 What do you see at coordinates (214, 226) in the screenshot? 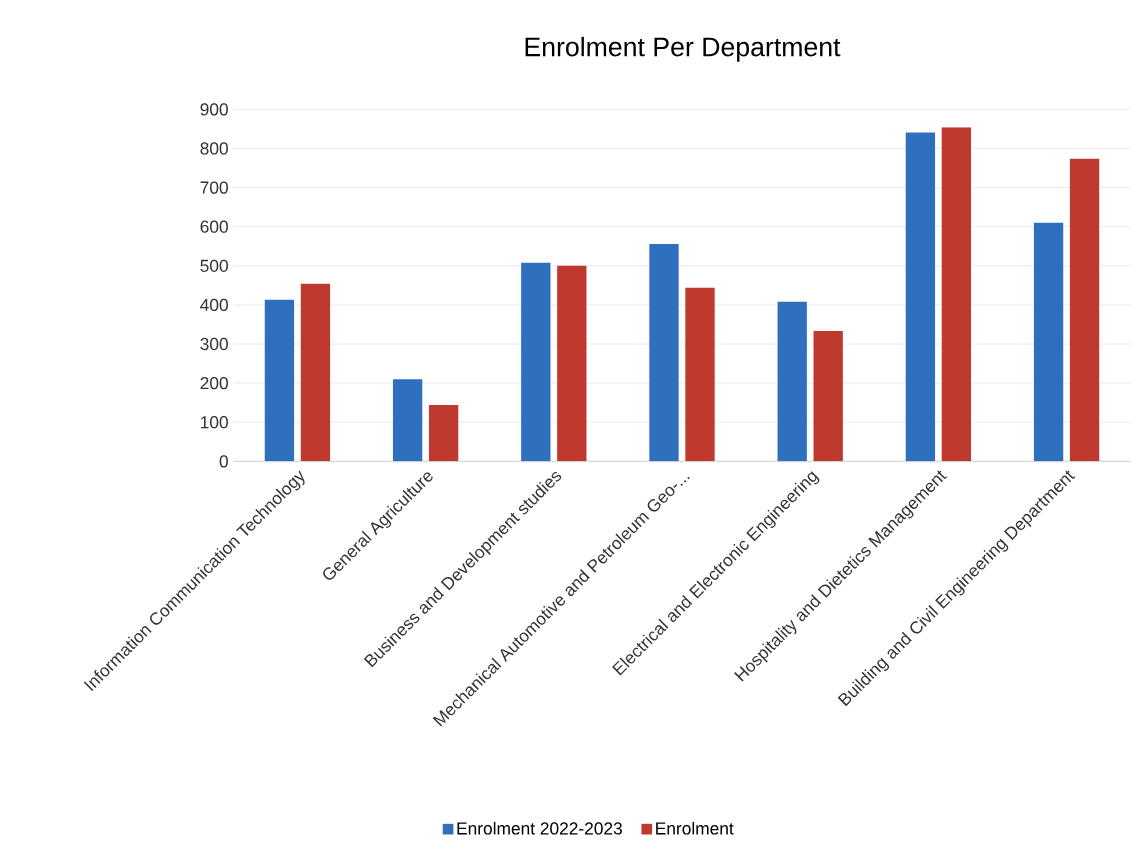
I see `y-tick-label: 600` at bounding box center [214, 226].